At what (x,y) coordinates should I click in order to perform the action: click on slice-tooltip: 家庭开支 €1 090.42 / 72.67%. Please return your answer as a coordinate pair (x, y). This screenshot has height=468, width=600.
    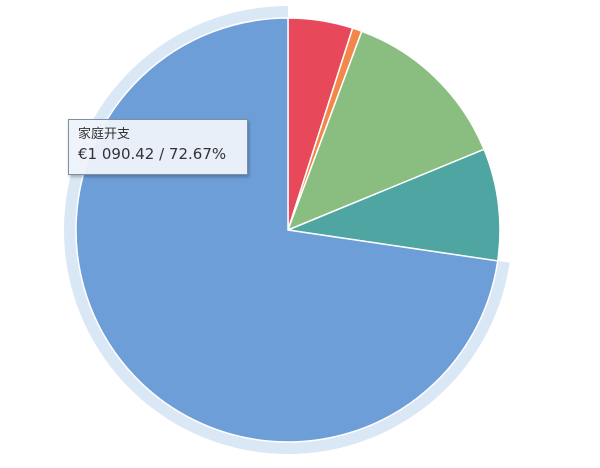
    Looking at the image, I should click on (158, 147).